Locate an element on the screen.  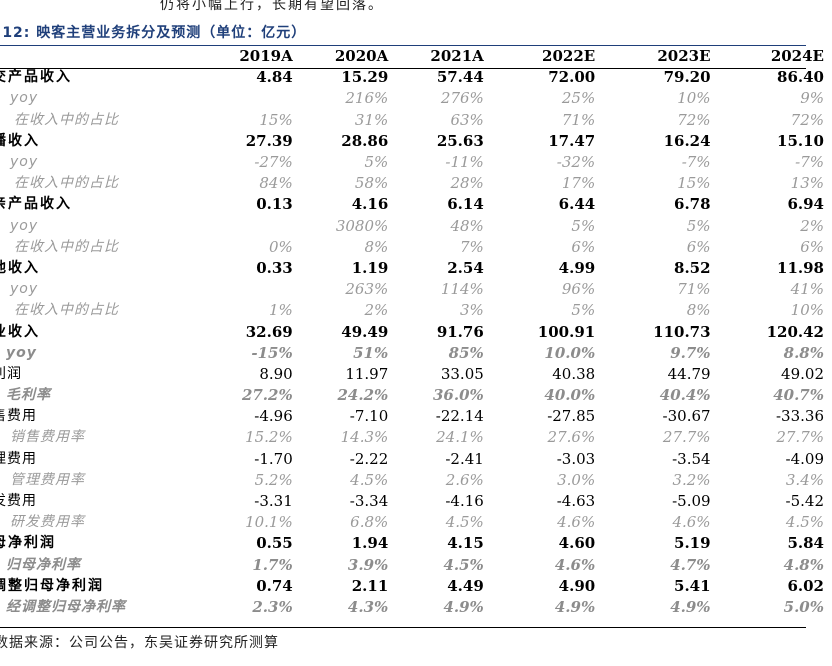
value-cell: 24.2% is located at coordinates (363, 395).